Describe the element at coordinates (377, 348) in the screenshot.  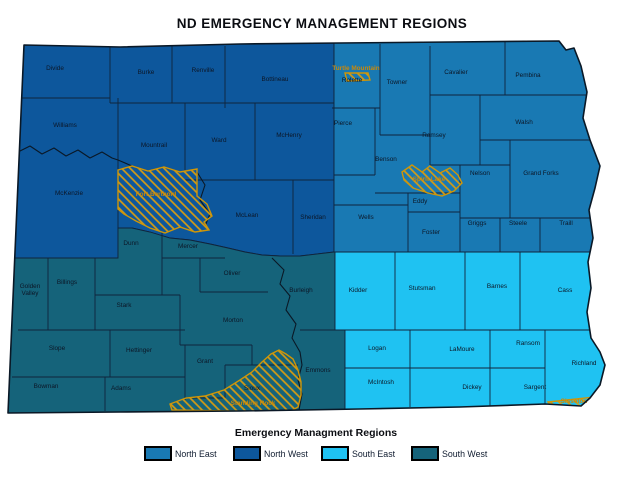
I see `county-label-logan: Logan` at that location.